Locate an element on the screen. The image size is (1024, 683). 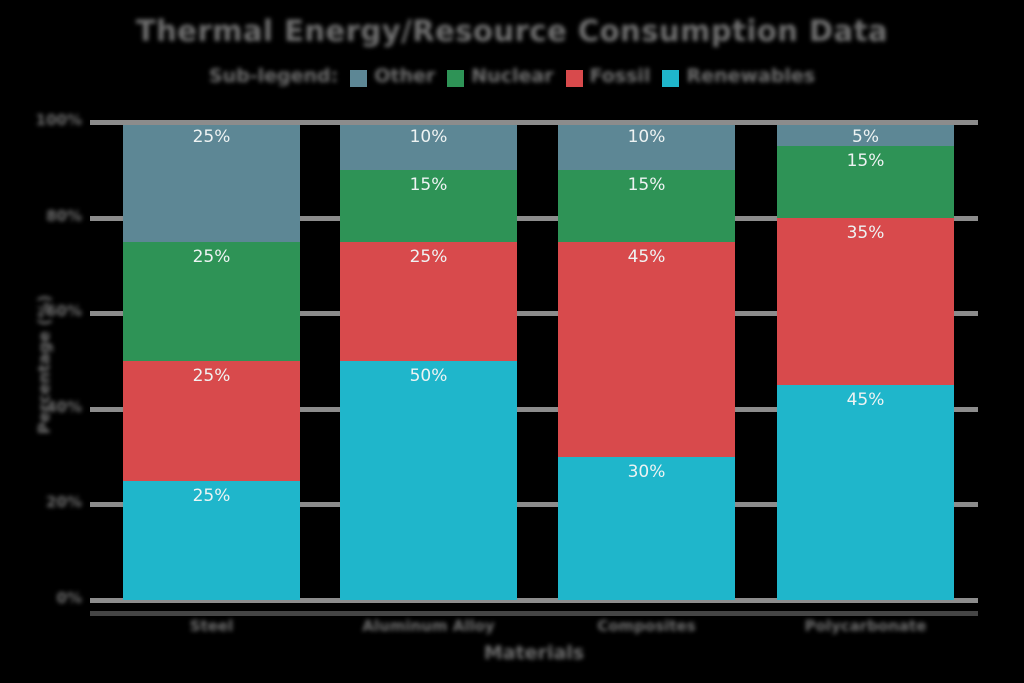
chart-legend: Sub-legend: Other Nuclear Fossil Renewables is located at coordinates (512, 75).